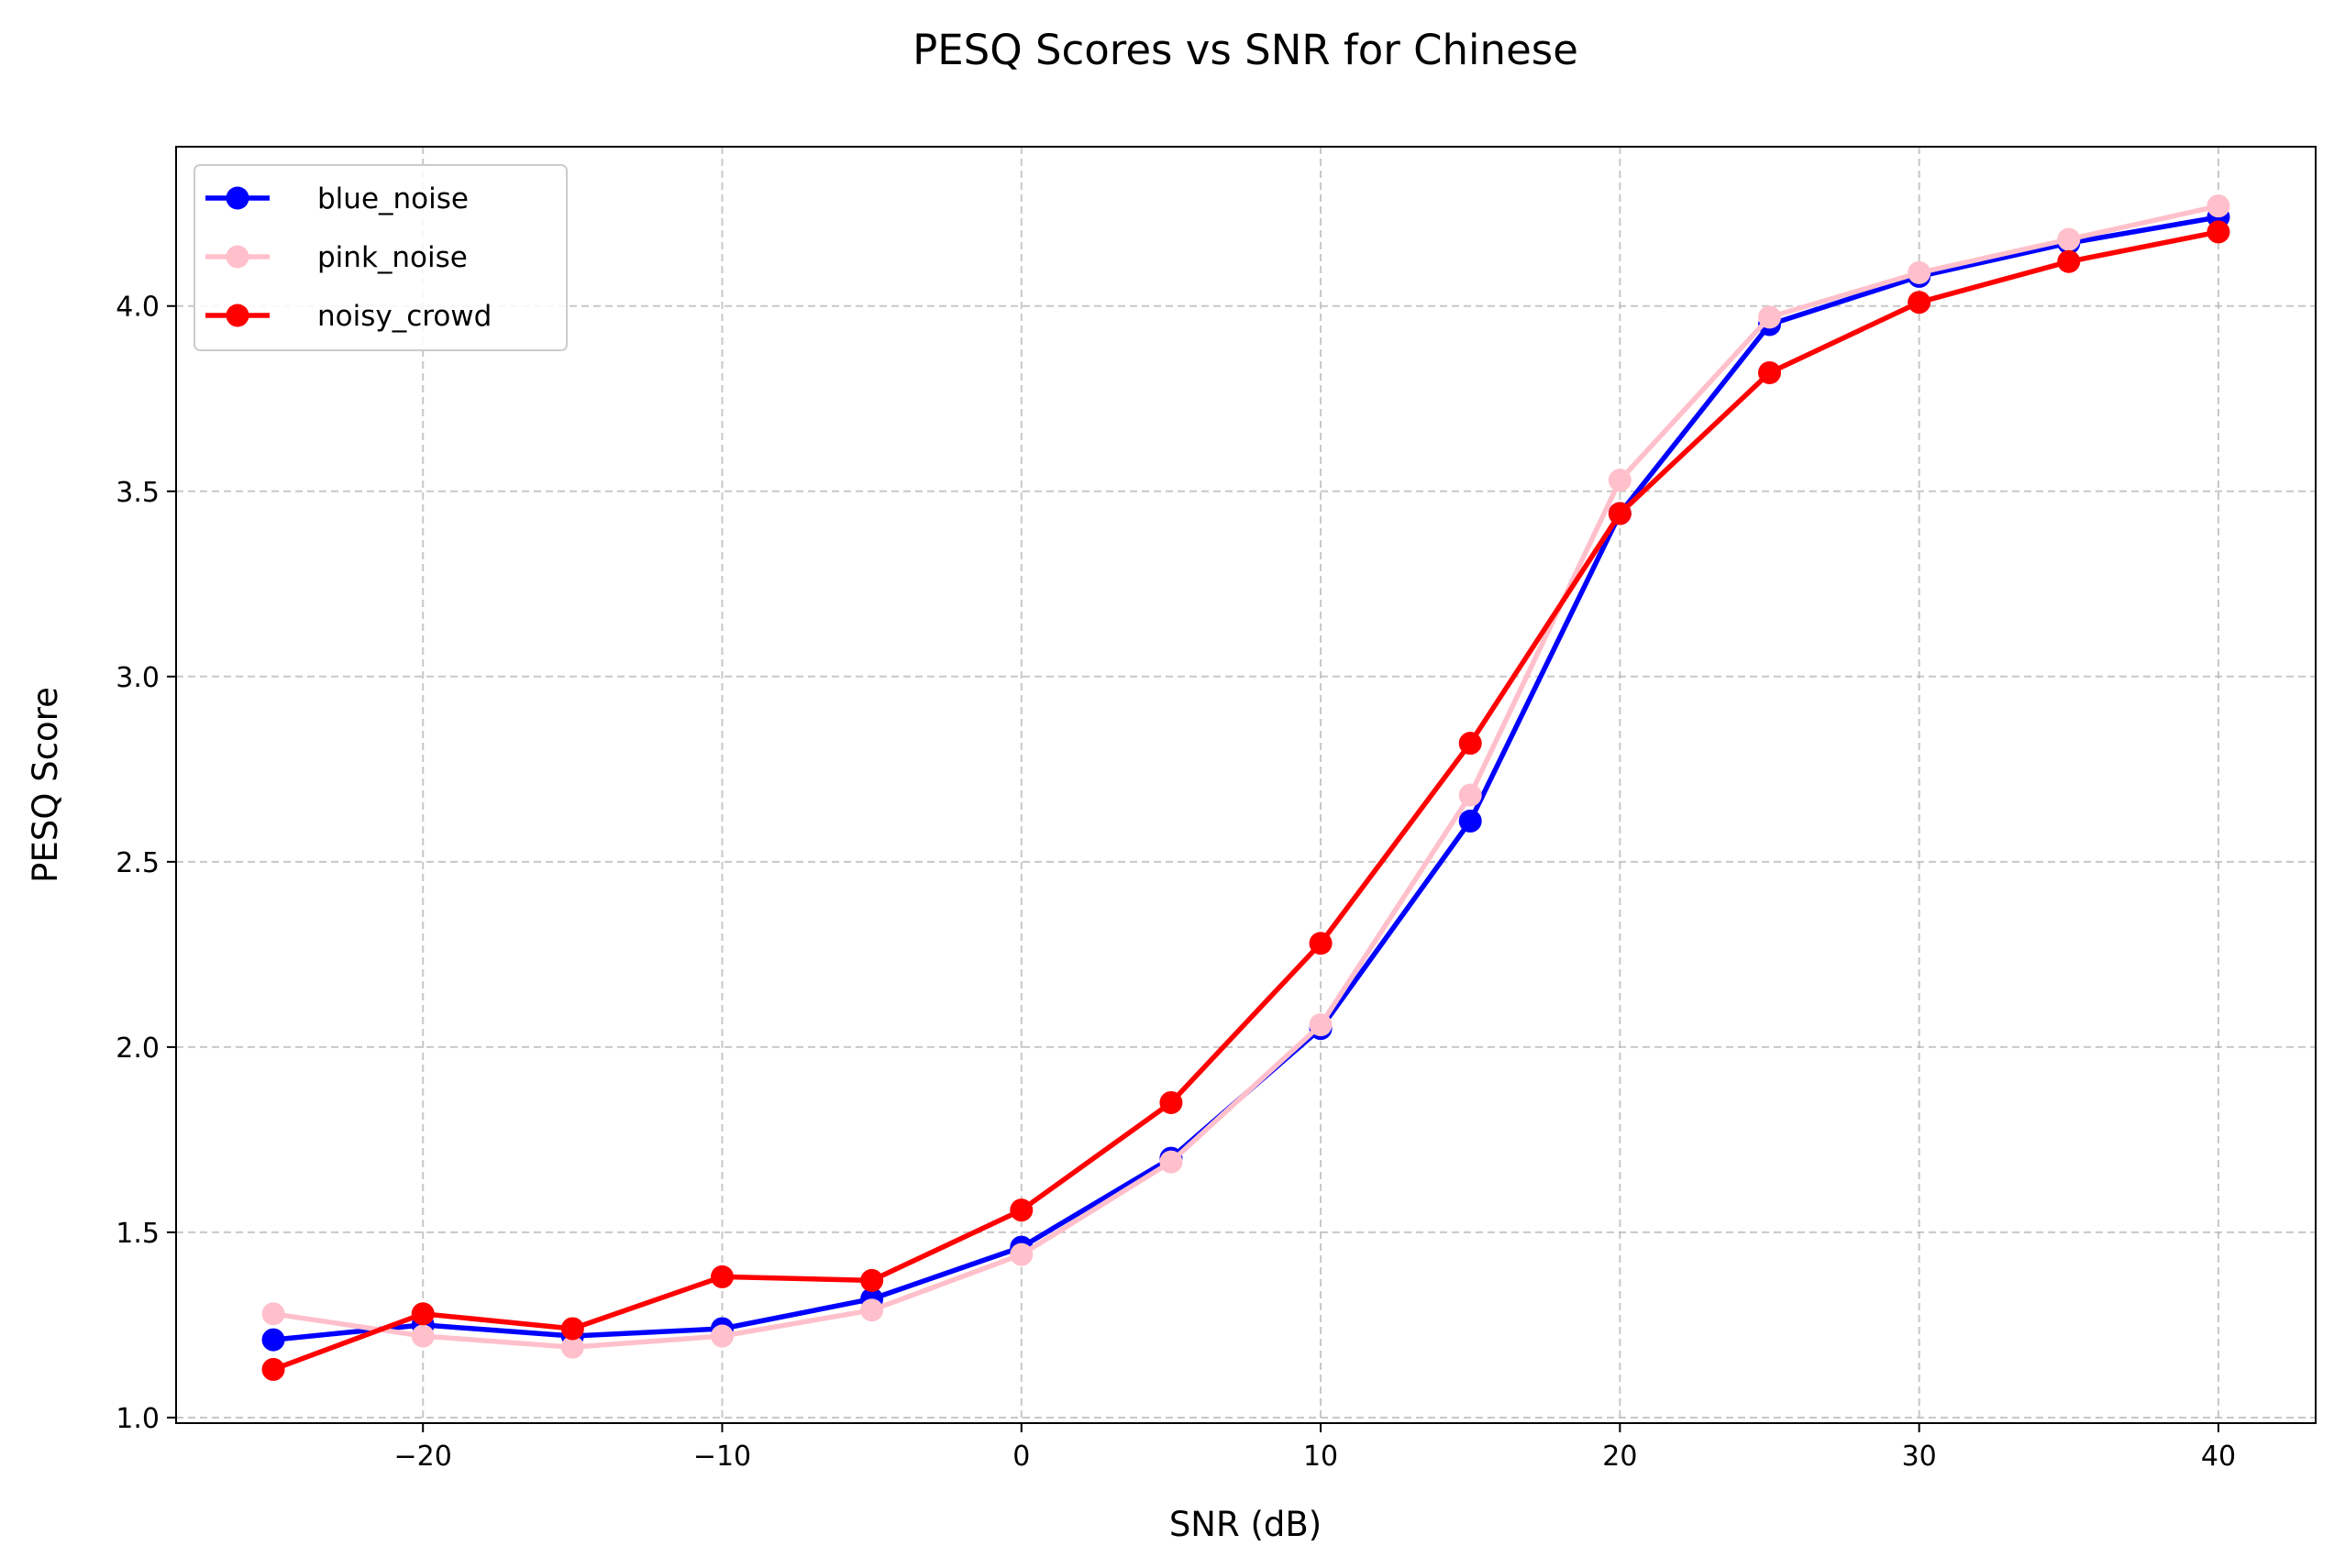 The width and height of the screenshot is (2334, 1568). What do you see at coordinates (722, 1457) in the screenshot?
I see `x-tick-label: −10` at bounding box center [722, 1457].